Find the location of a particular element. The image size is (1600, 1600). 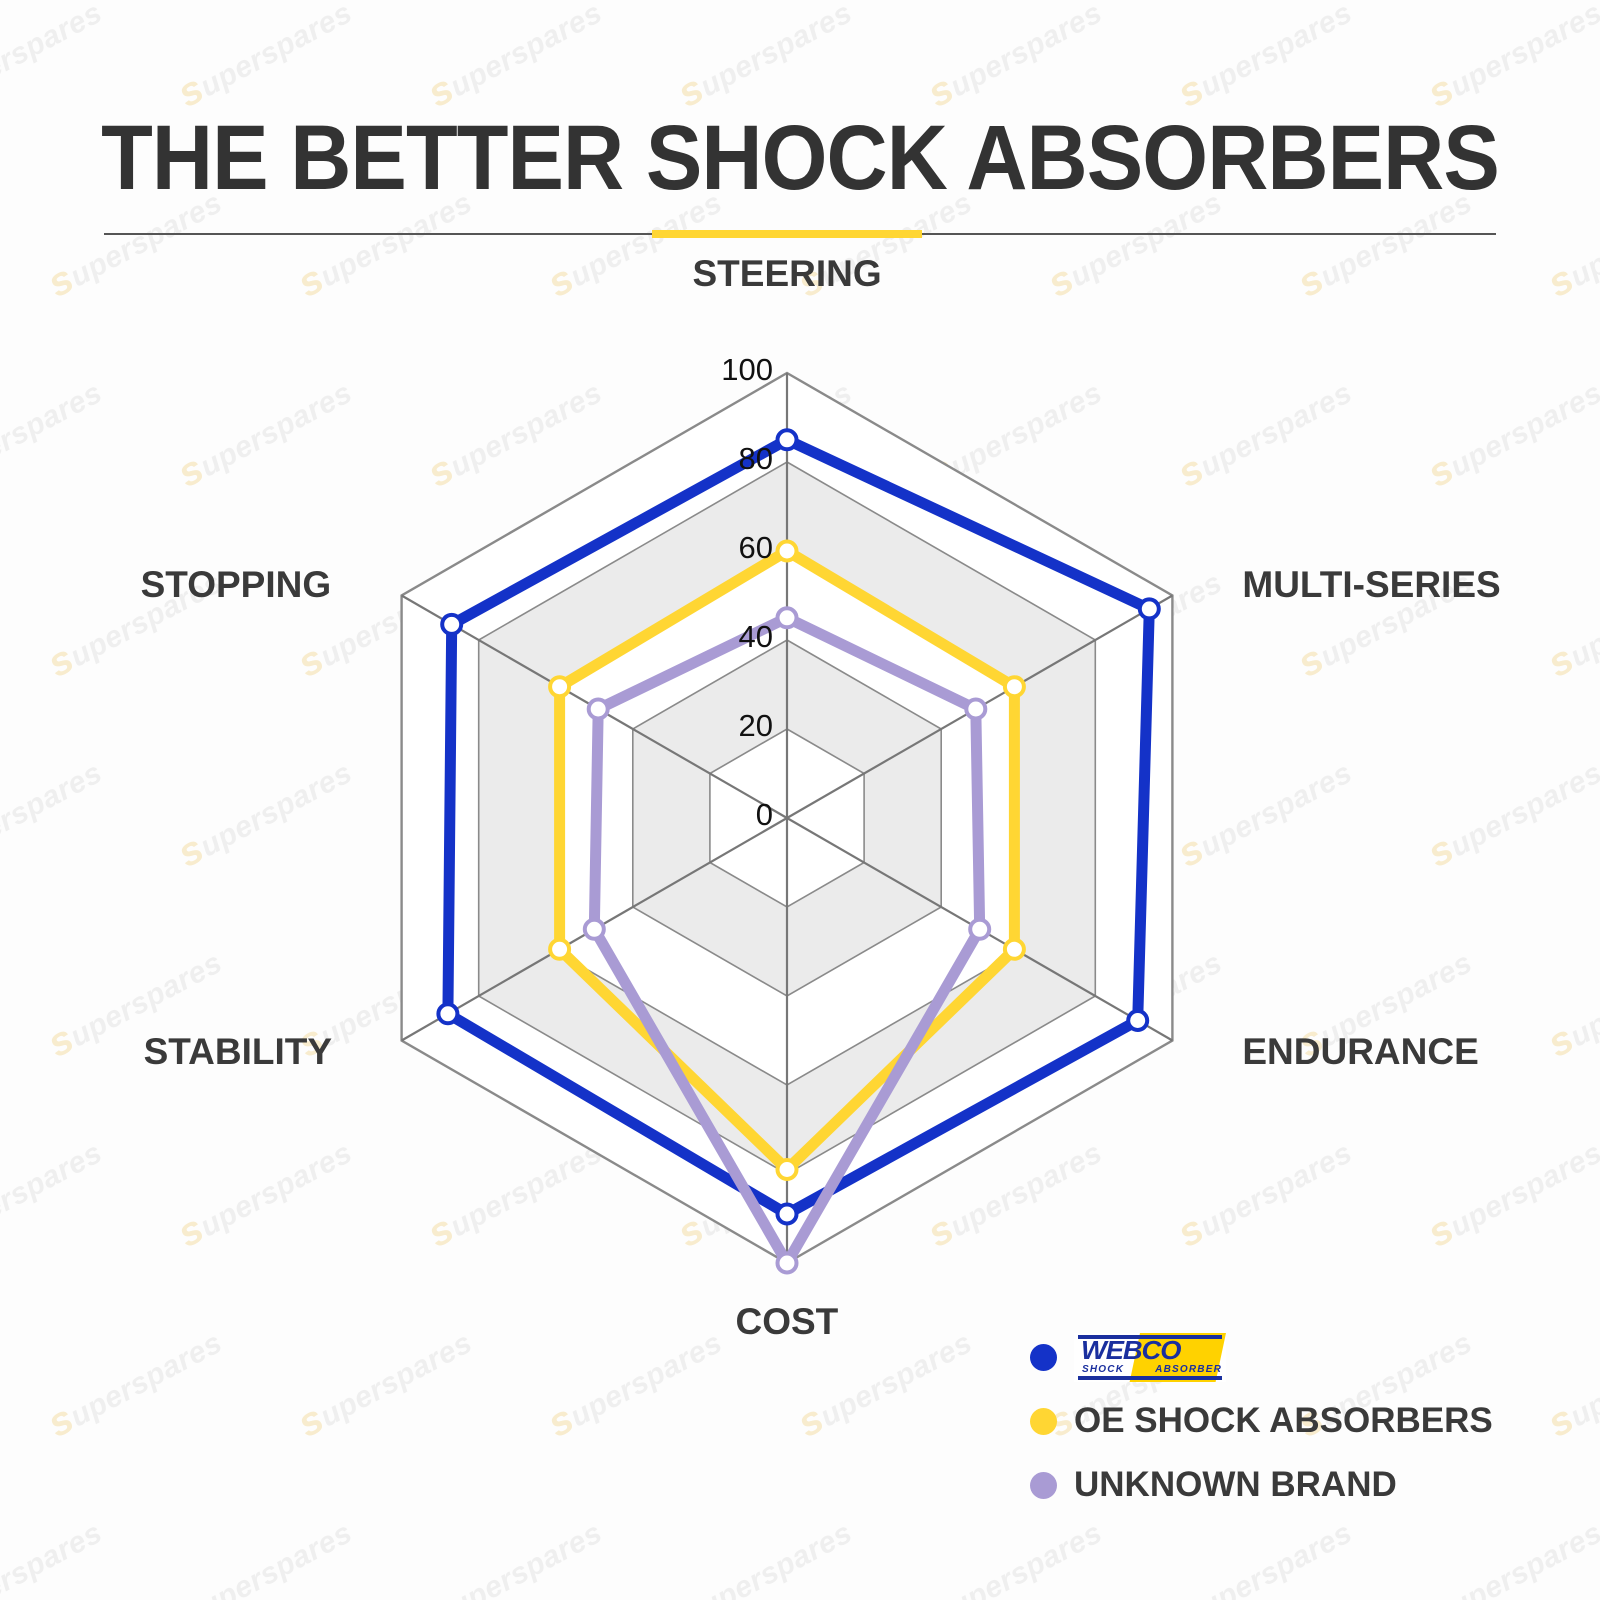

logo-wordmark: WEBCO is located at coordinates (1131, 1349).